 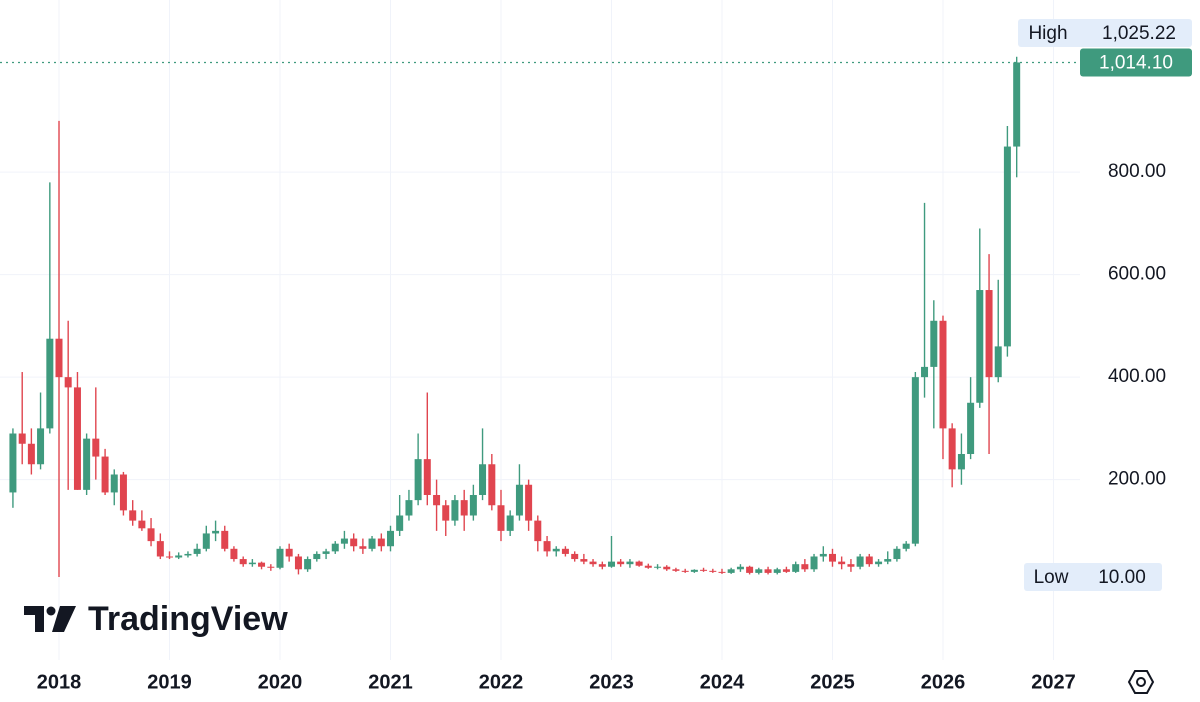 I want to click on low-badge, so click(x=1093, y=576).